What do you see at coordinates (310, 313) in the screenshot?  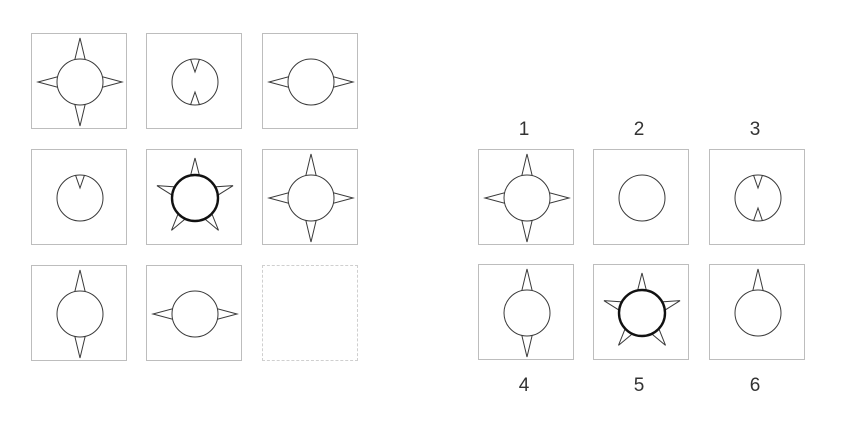 I see `matrix-missing-cell` at bounding box center [310, 313].